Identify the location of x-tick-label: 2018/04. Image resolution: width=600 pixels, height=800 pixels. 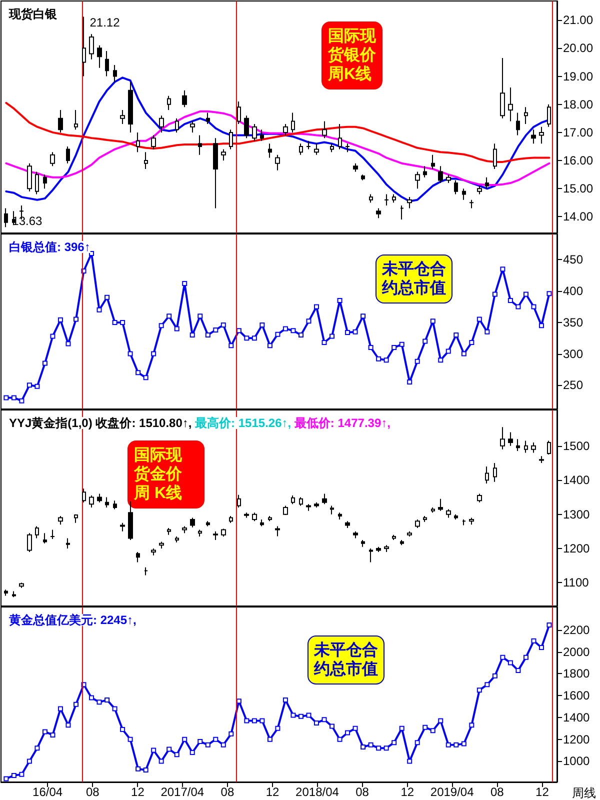
(318, 792).